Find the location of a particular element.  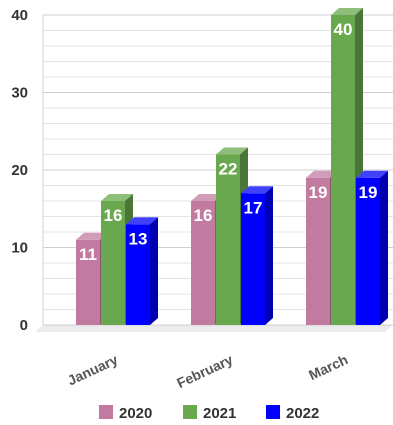

y-tick-label: 40 is located at coordinates (19, 15).